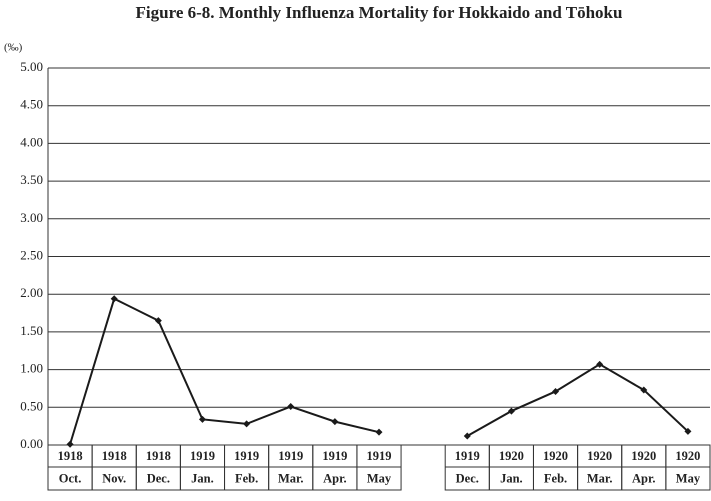 The image size is (711, 501). Describe the element at coordinates (31, 405) in the screenshot. I see `y-tick-label: 0.50` at that location.